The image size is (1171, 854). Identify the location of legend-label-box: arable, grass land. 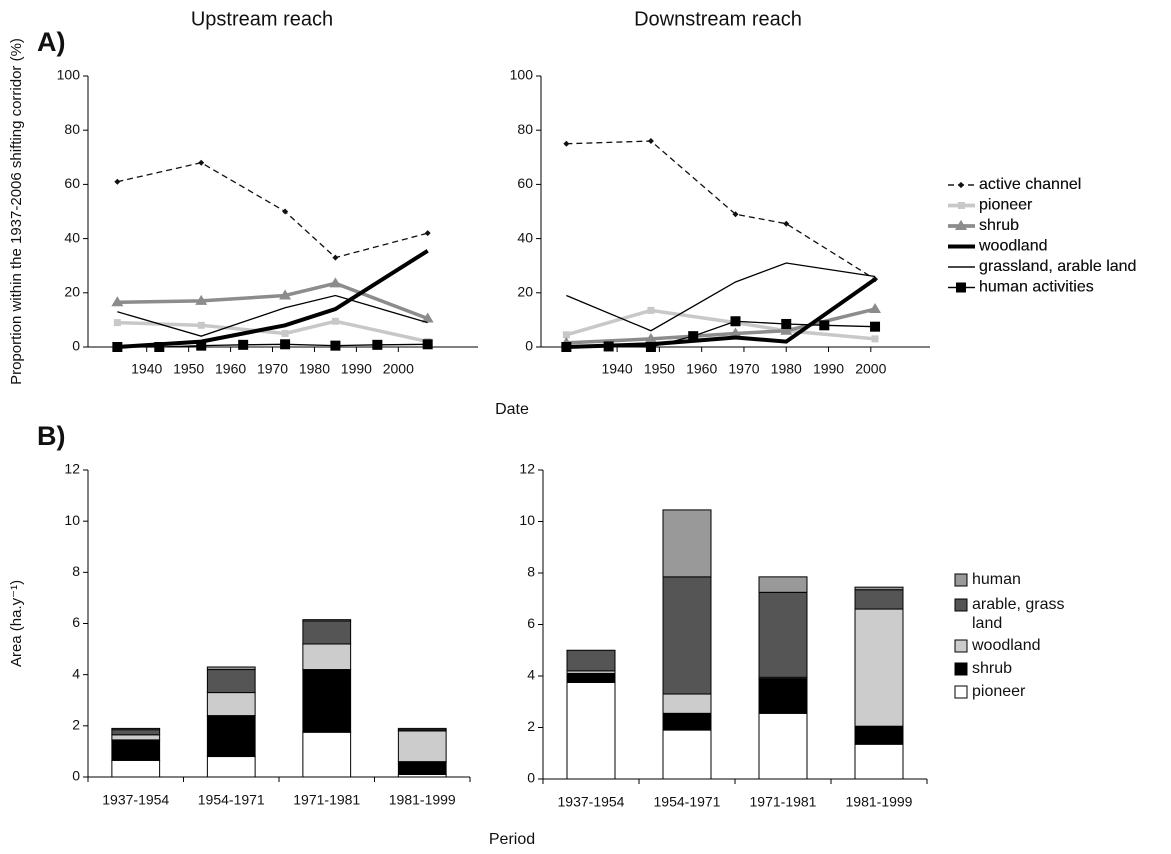
(1018, 614).